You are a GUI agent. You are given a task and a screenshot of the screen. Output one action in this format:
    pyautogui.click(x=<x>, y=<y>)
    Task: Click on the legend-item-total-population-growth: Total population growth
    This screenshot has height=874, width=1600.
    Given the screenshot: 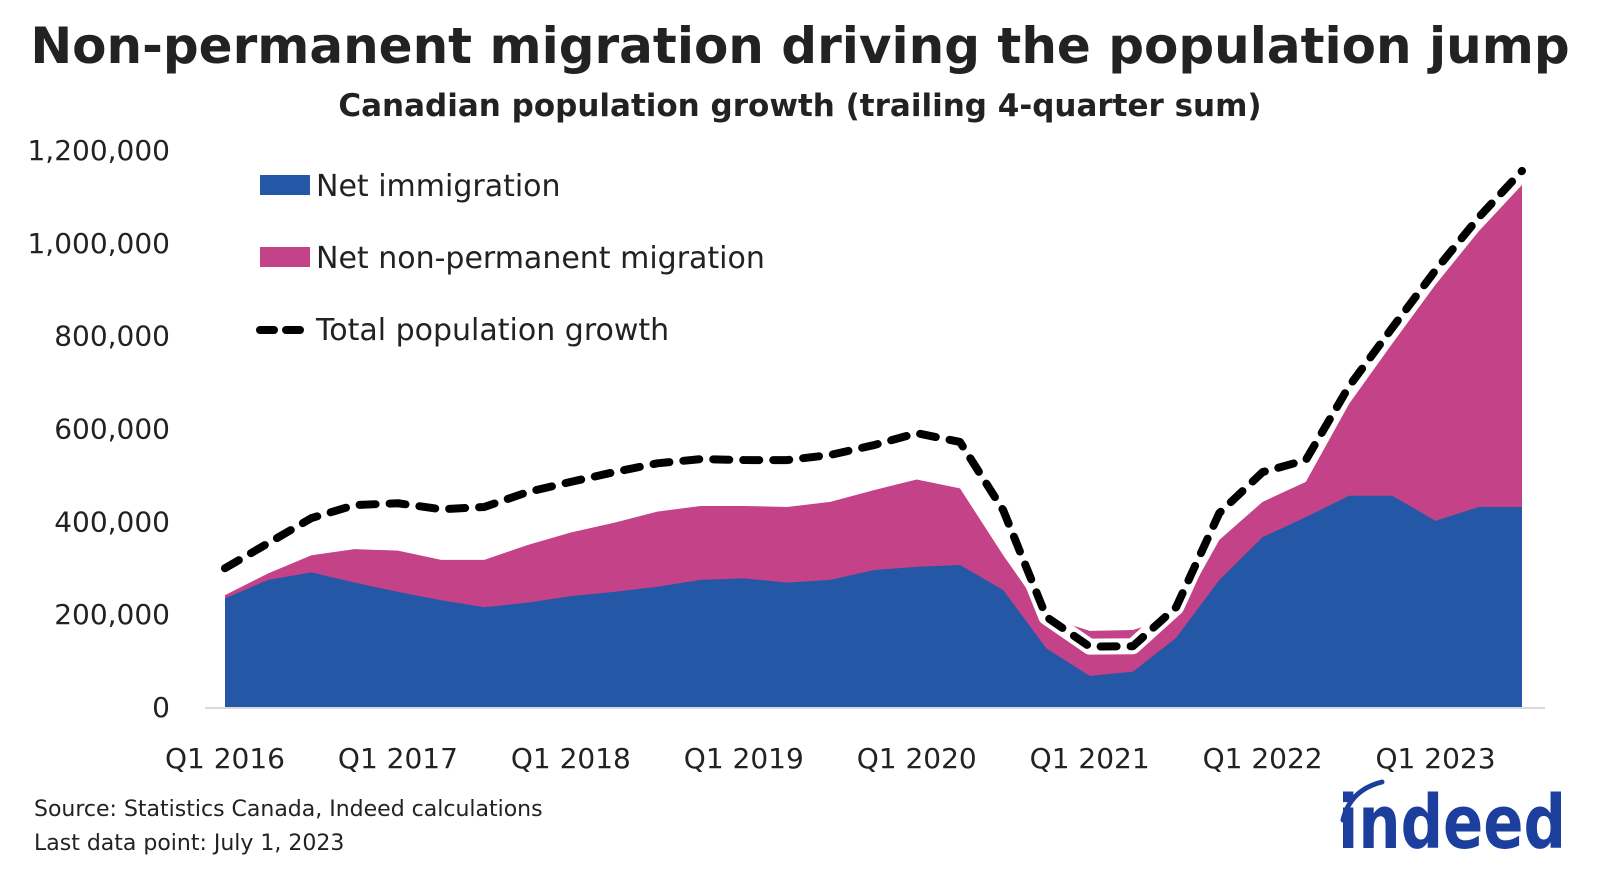 What is the action you would take?
    pyautogui.click(x=462, y=330)
    